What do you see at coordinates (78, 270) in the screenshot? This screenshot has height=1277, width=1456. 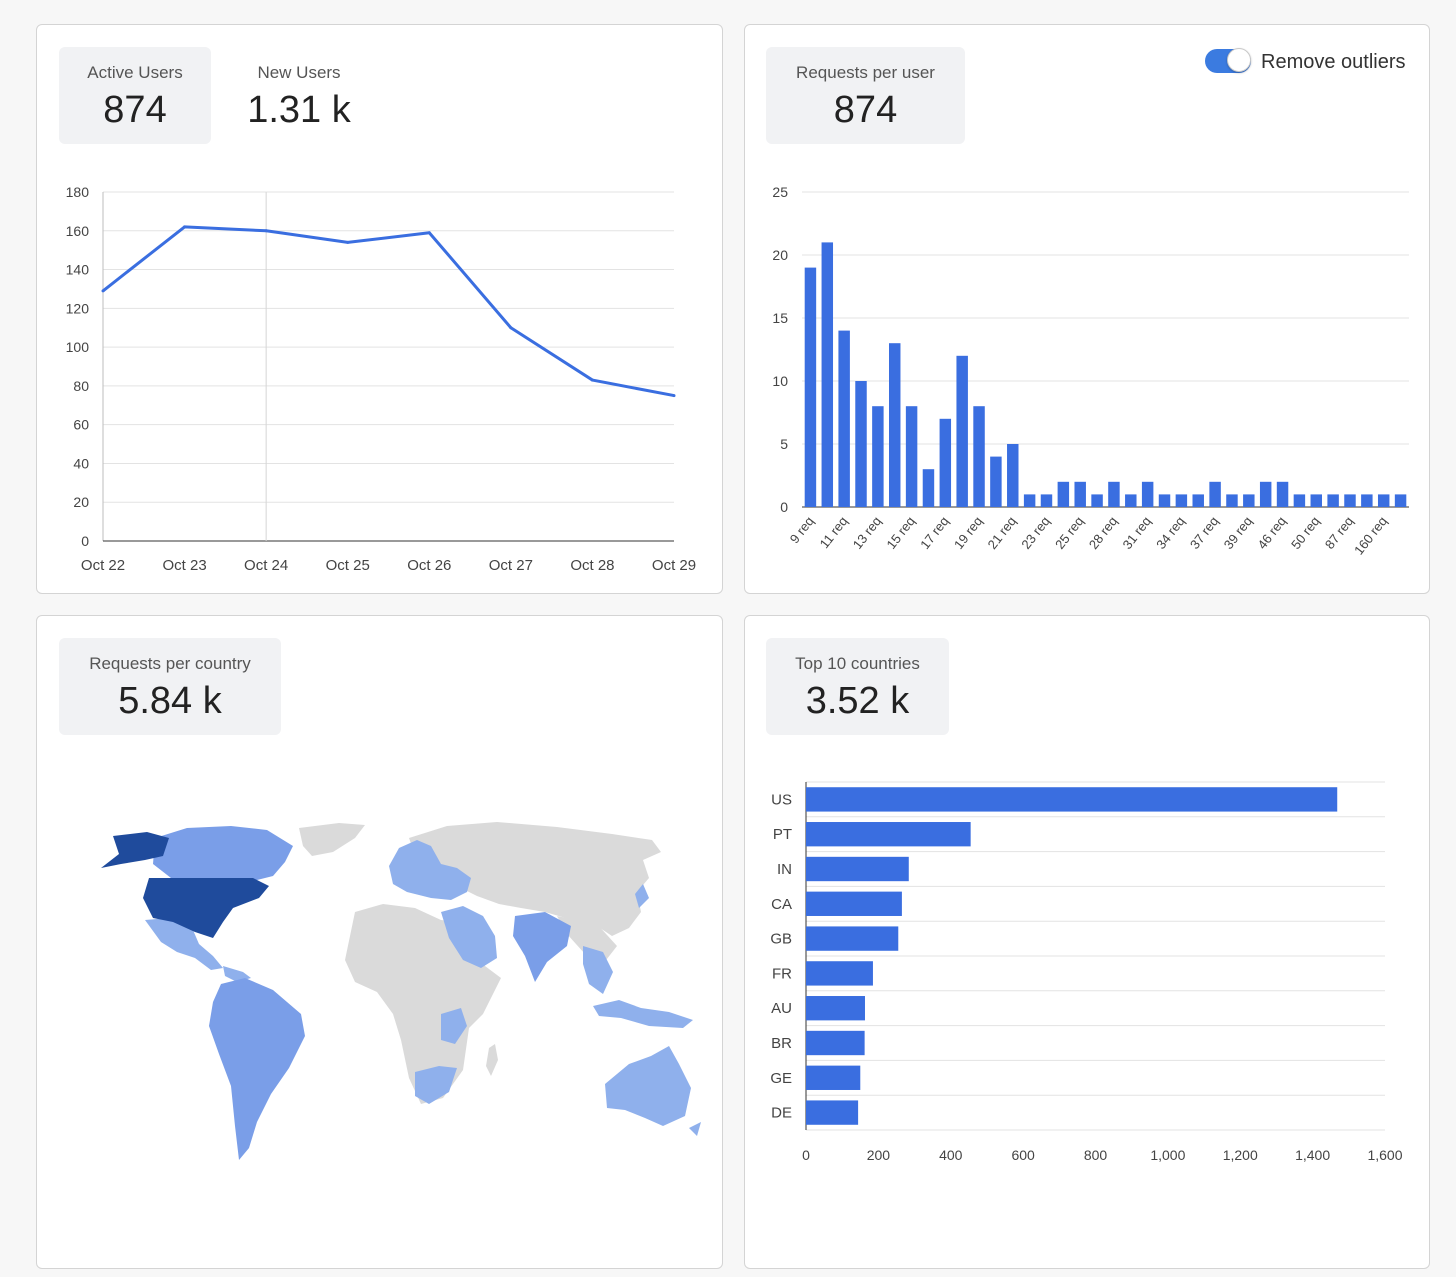 I see `y-tick-label: 140` at bounding box center [78, 270].